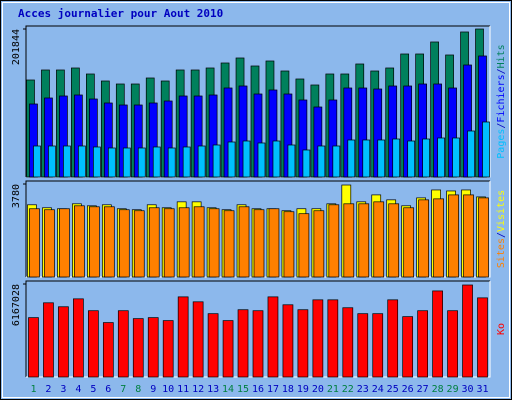 Image resolution: width=512 pixels, height=400 pixels. I want to click on x-tick-label: 7, so click(123, 389).